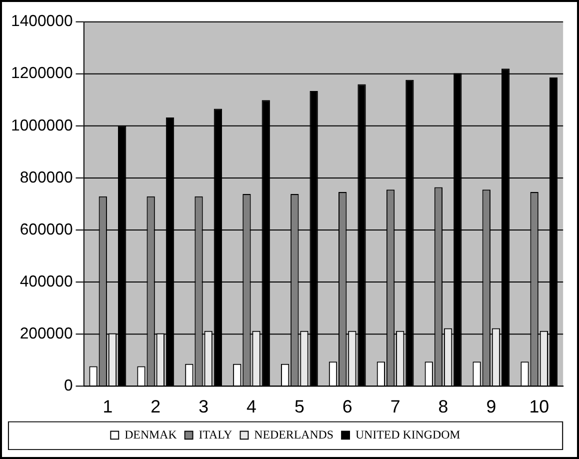 Image resolution: width=579 pixels, height=459 pixels. What do you see at coordinates (251, 406) in the screenshot?
I see `x-tick-label: 4` at bounding box center [251, 406].